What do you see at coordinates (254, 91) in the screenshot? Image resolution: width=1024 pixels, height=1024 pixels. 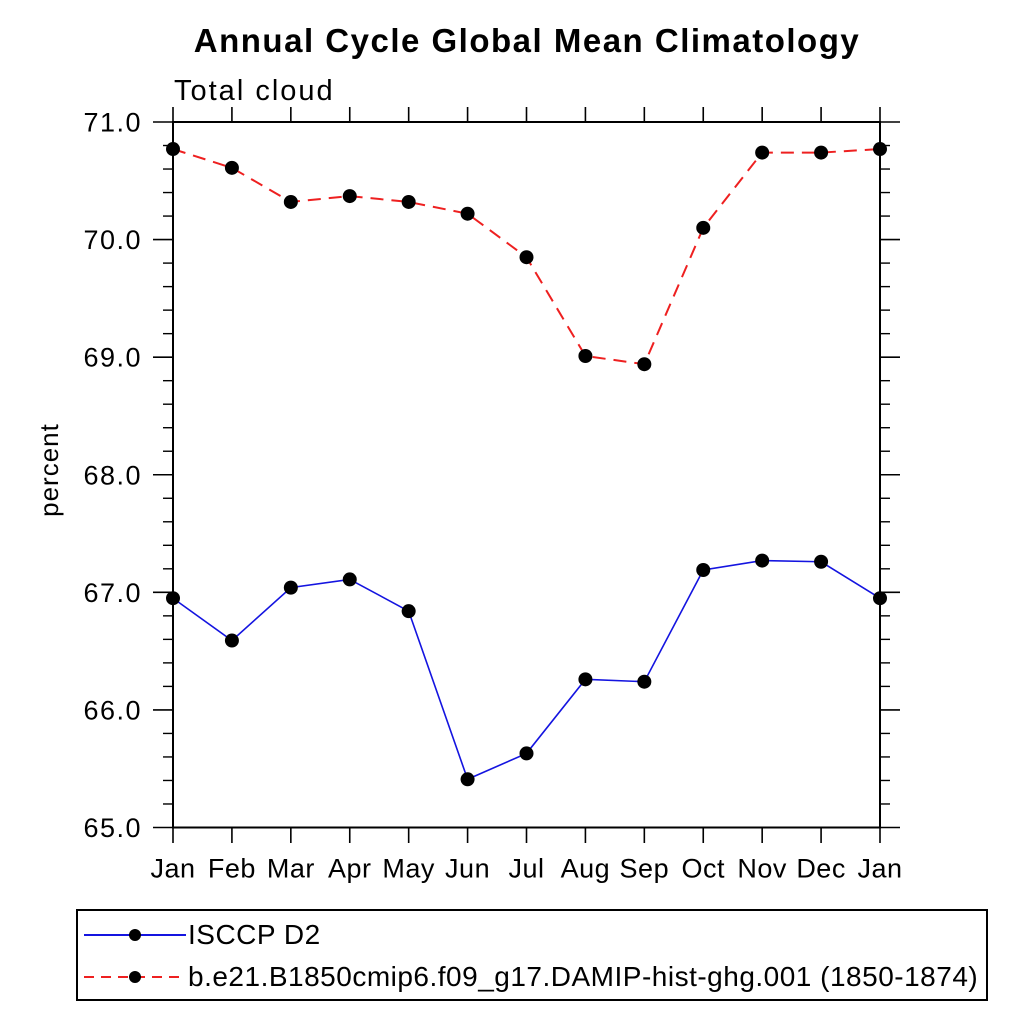 I see `chart-left-subtitle: Total cloud` at bounding box center [254, 91].